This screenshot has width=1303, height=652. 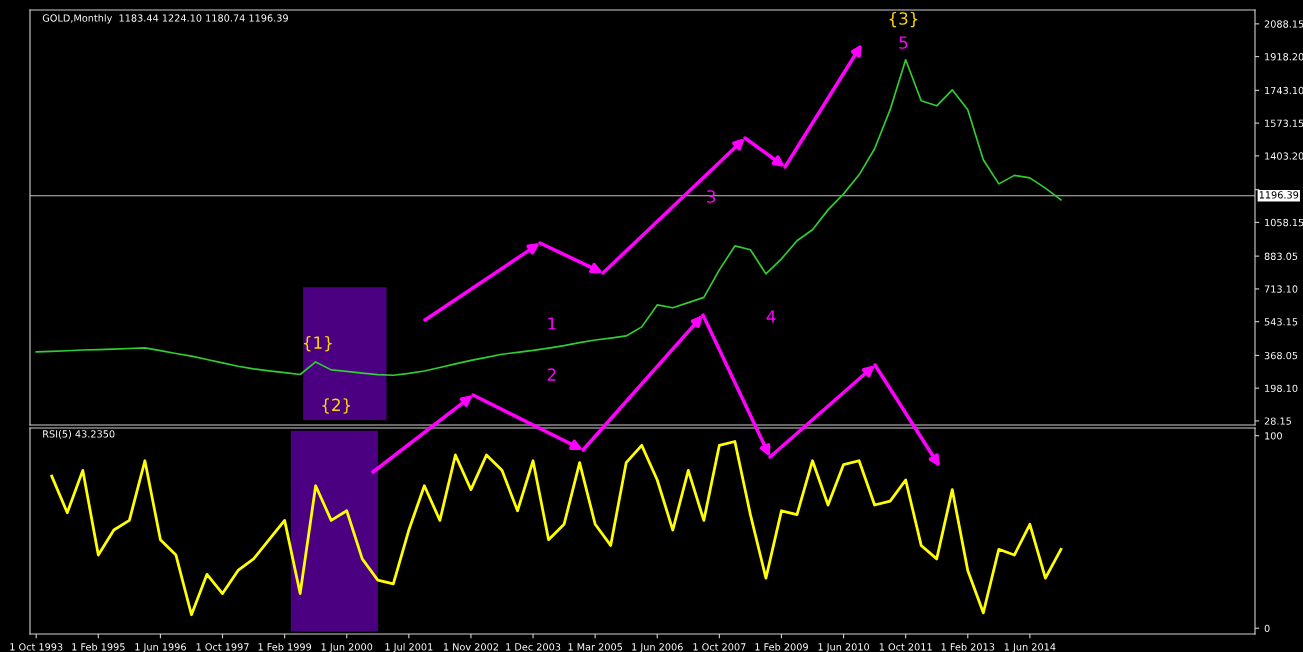 I want to click on x-tick-label: 1 Nov 2002, so click(x=471, y=647).